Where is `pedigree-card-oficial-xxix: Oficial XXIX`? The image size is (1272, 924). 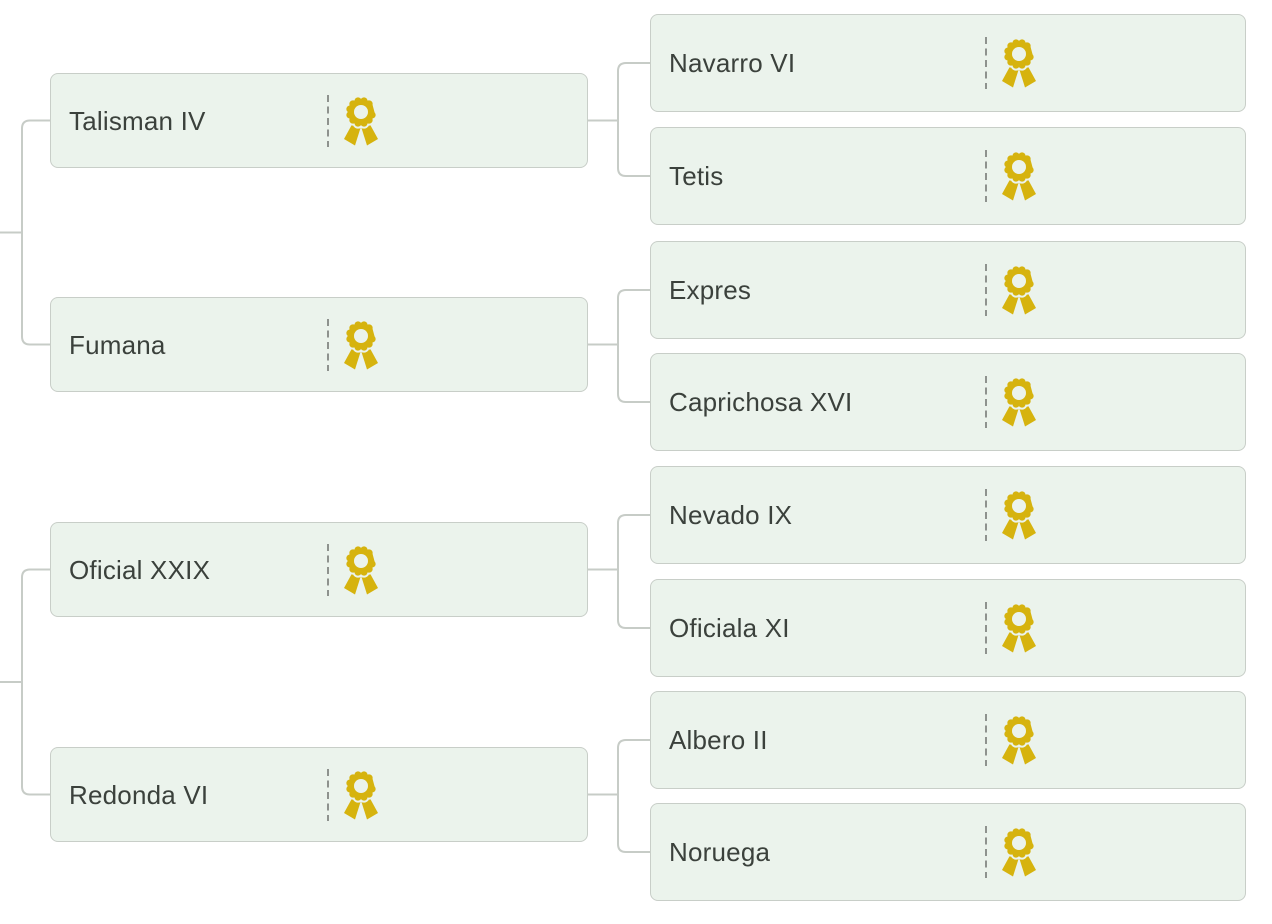
pedigree-card-oficial-xxix: Oficial XXIX is located at coordinates (319, 569).